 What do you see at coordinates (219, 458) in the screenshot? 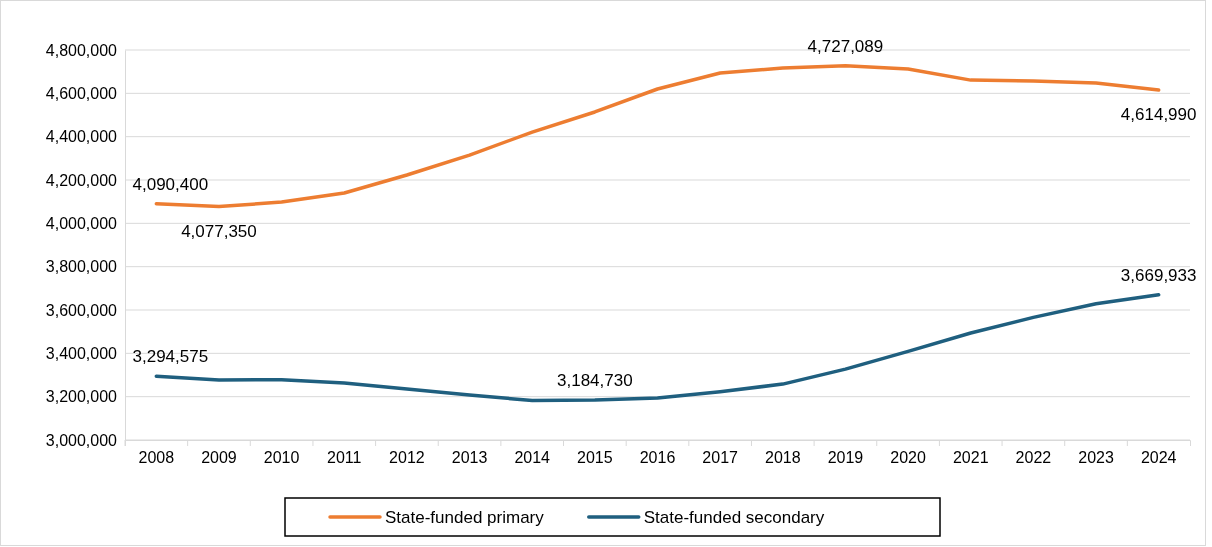
I see `x-tick-label: 2009` at bounding box center [219, 458].